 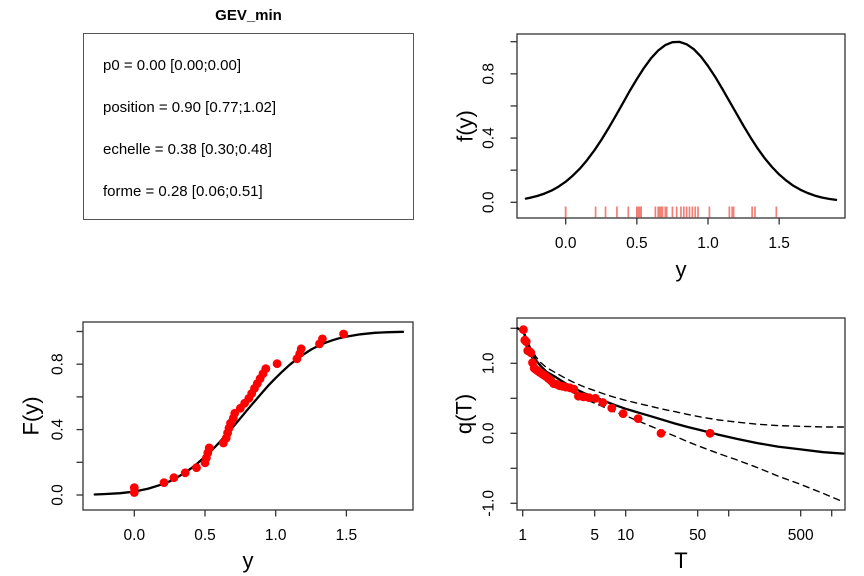 What do you see at coordinates (675, 527) in the screenshot?
I see `return-x-axis: 1 5 10 50 500` at bounding box center [675, 527].